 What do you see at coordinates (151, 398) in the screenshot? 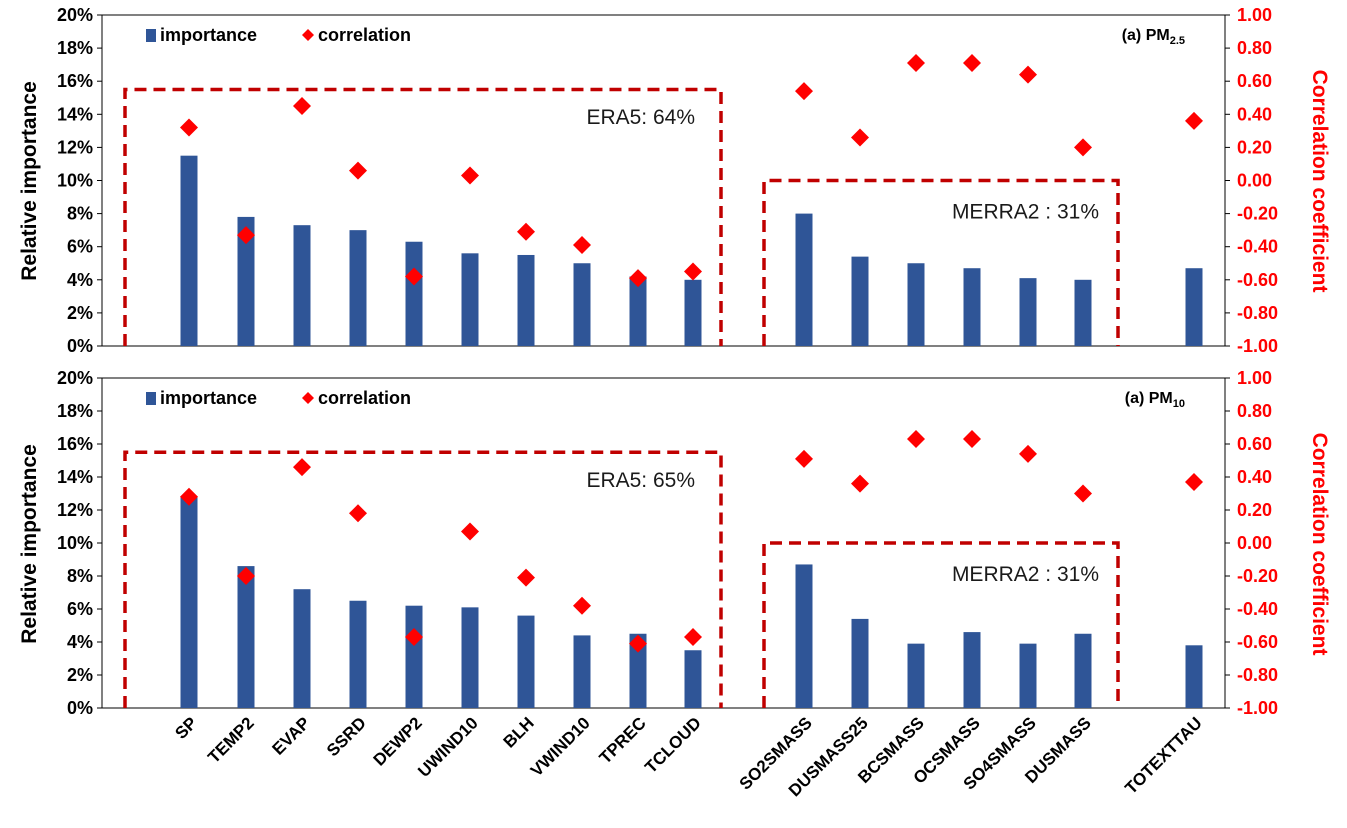
I see `legend-importance-swatch` at bounding box center [151, 398].